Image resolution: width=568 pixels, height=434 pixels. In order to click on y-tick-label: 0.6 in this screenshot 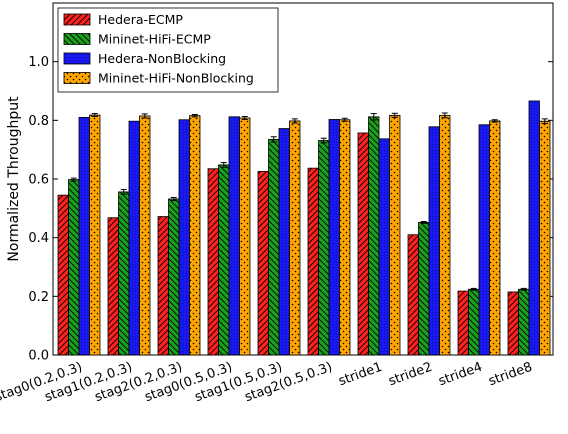, I will do `click(38, 180)`.